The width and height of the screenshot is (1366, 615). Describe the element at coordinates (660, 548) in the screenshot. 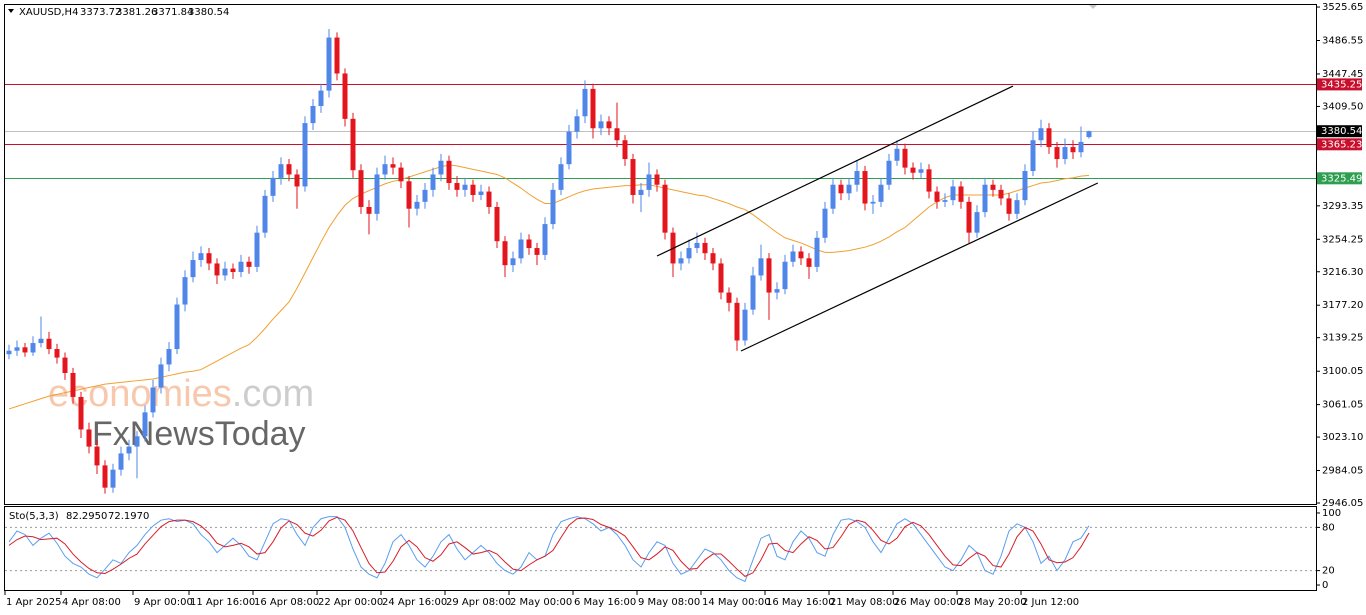

I see `indicator-panel-frame` at that location.